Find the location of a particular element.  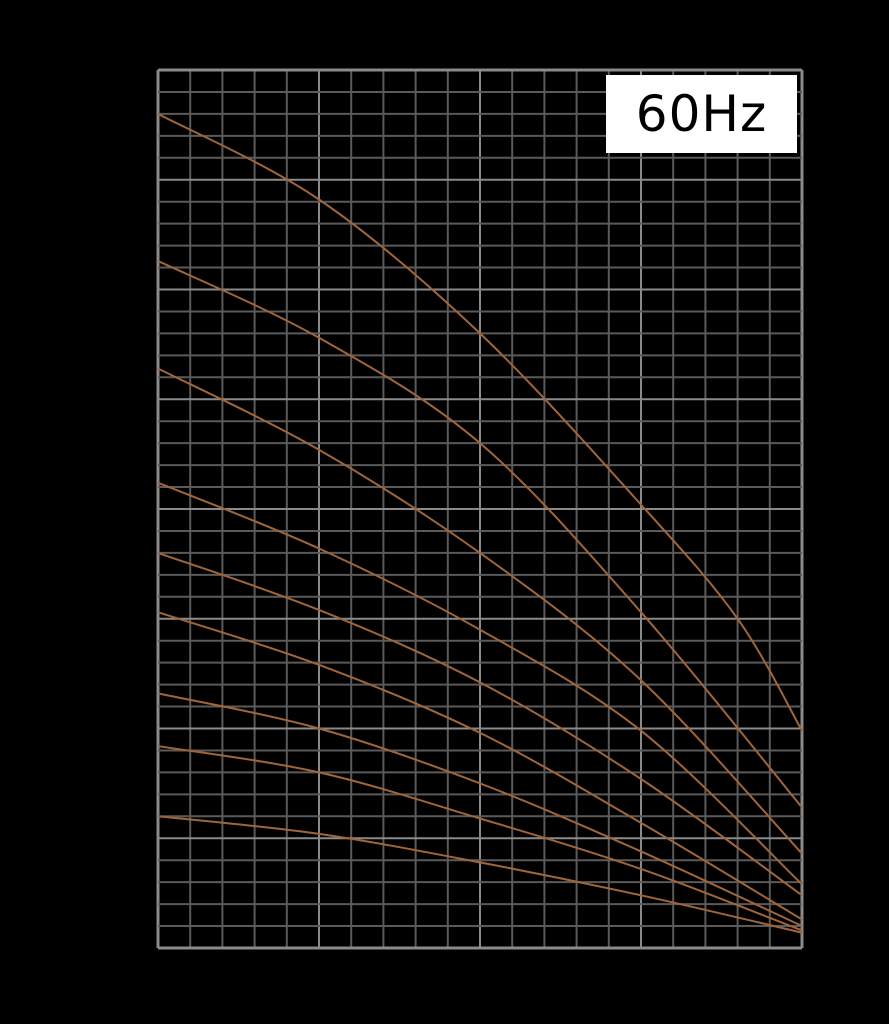

frequency-label: 60Hz is located at coordinates (701, 114).